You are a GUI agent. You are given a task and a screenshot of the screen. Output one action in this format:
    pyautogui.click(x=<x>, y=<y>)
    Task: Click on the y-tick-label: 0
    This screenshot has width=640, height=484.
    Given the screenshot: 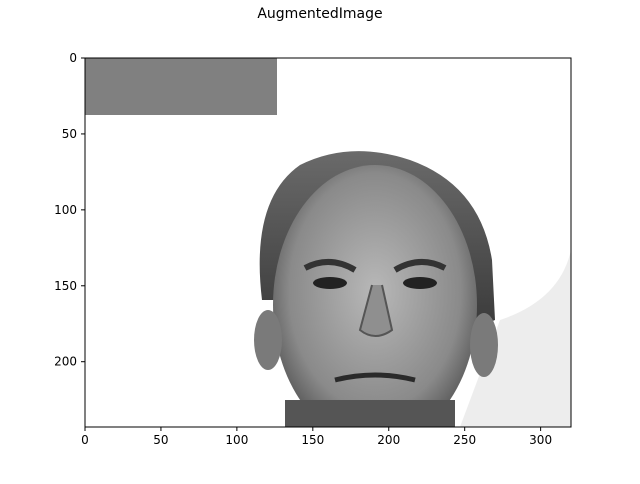 What is the action you would take?
    pyautogui.click(x=73, y=58)
    